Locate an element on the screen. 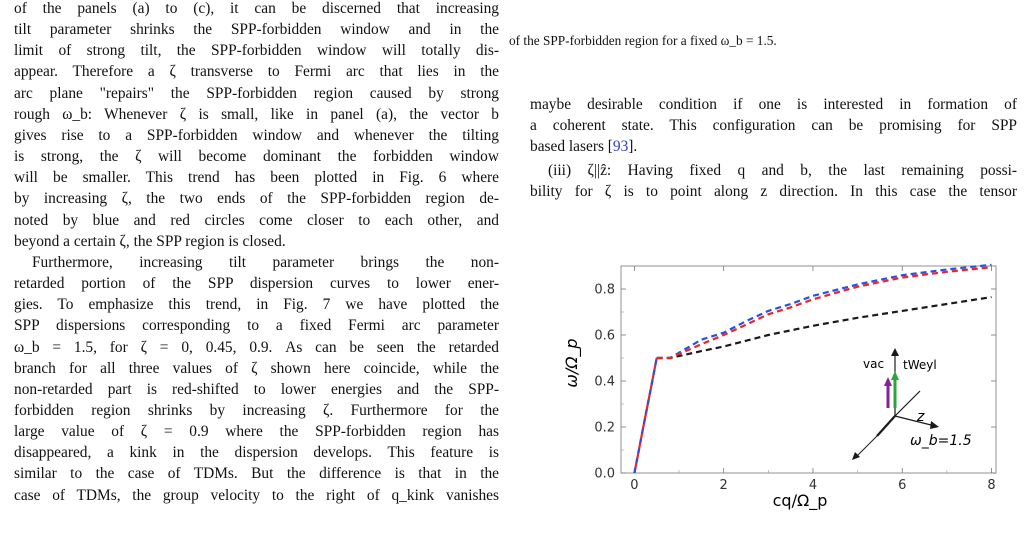 The height and width of the screenshot is (540, 1031). text-fragment: based lasers [ is located at coordinates (571, 147).